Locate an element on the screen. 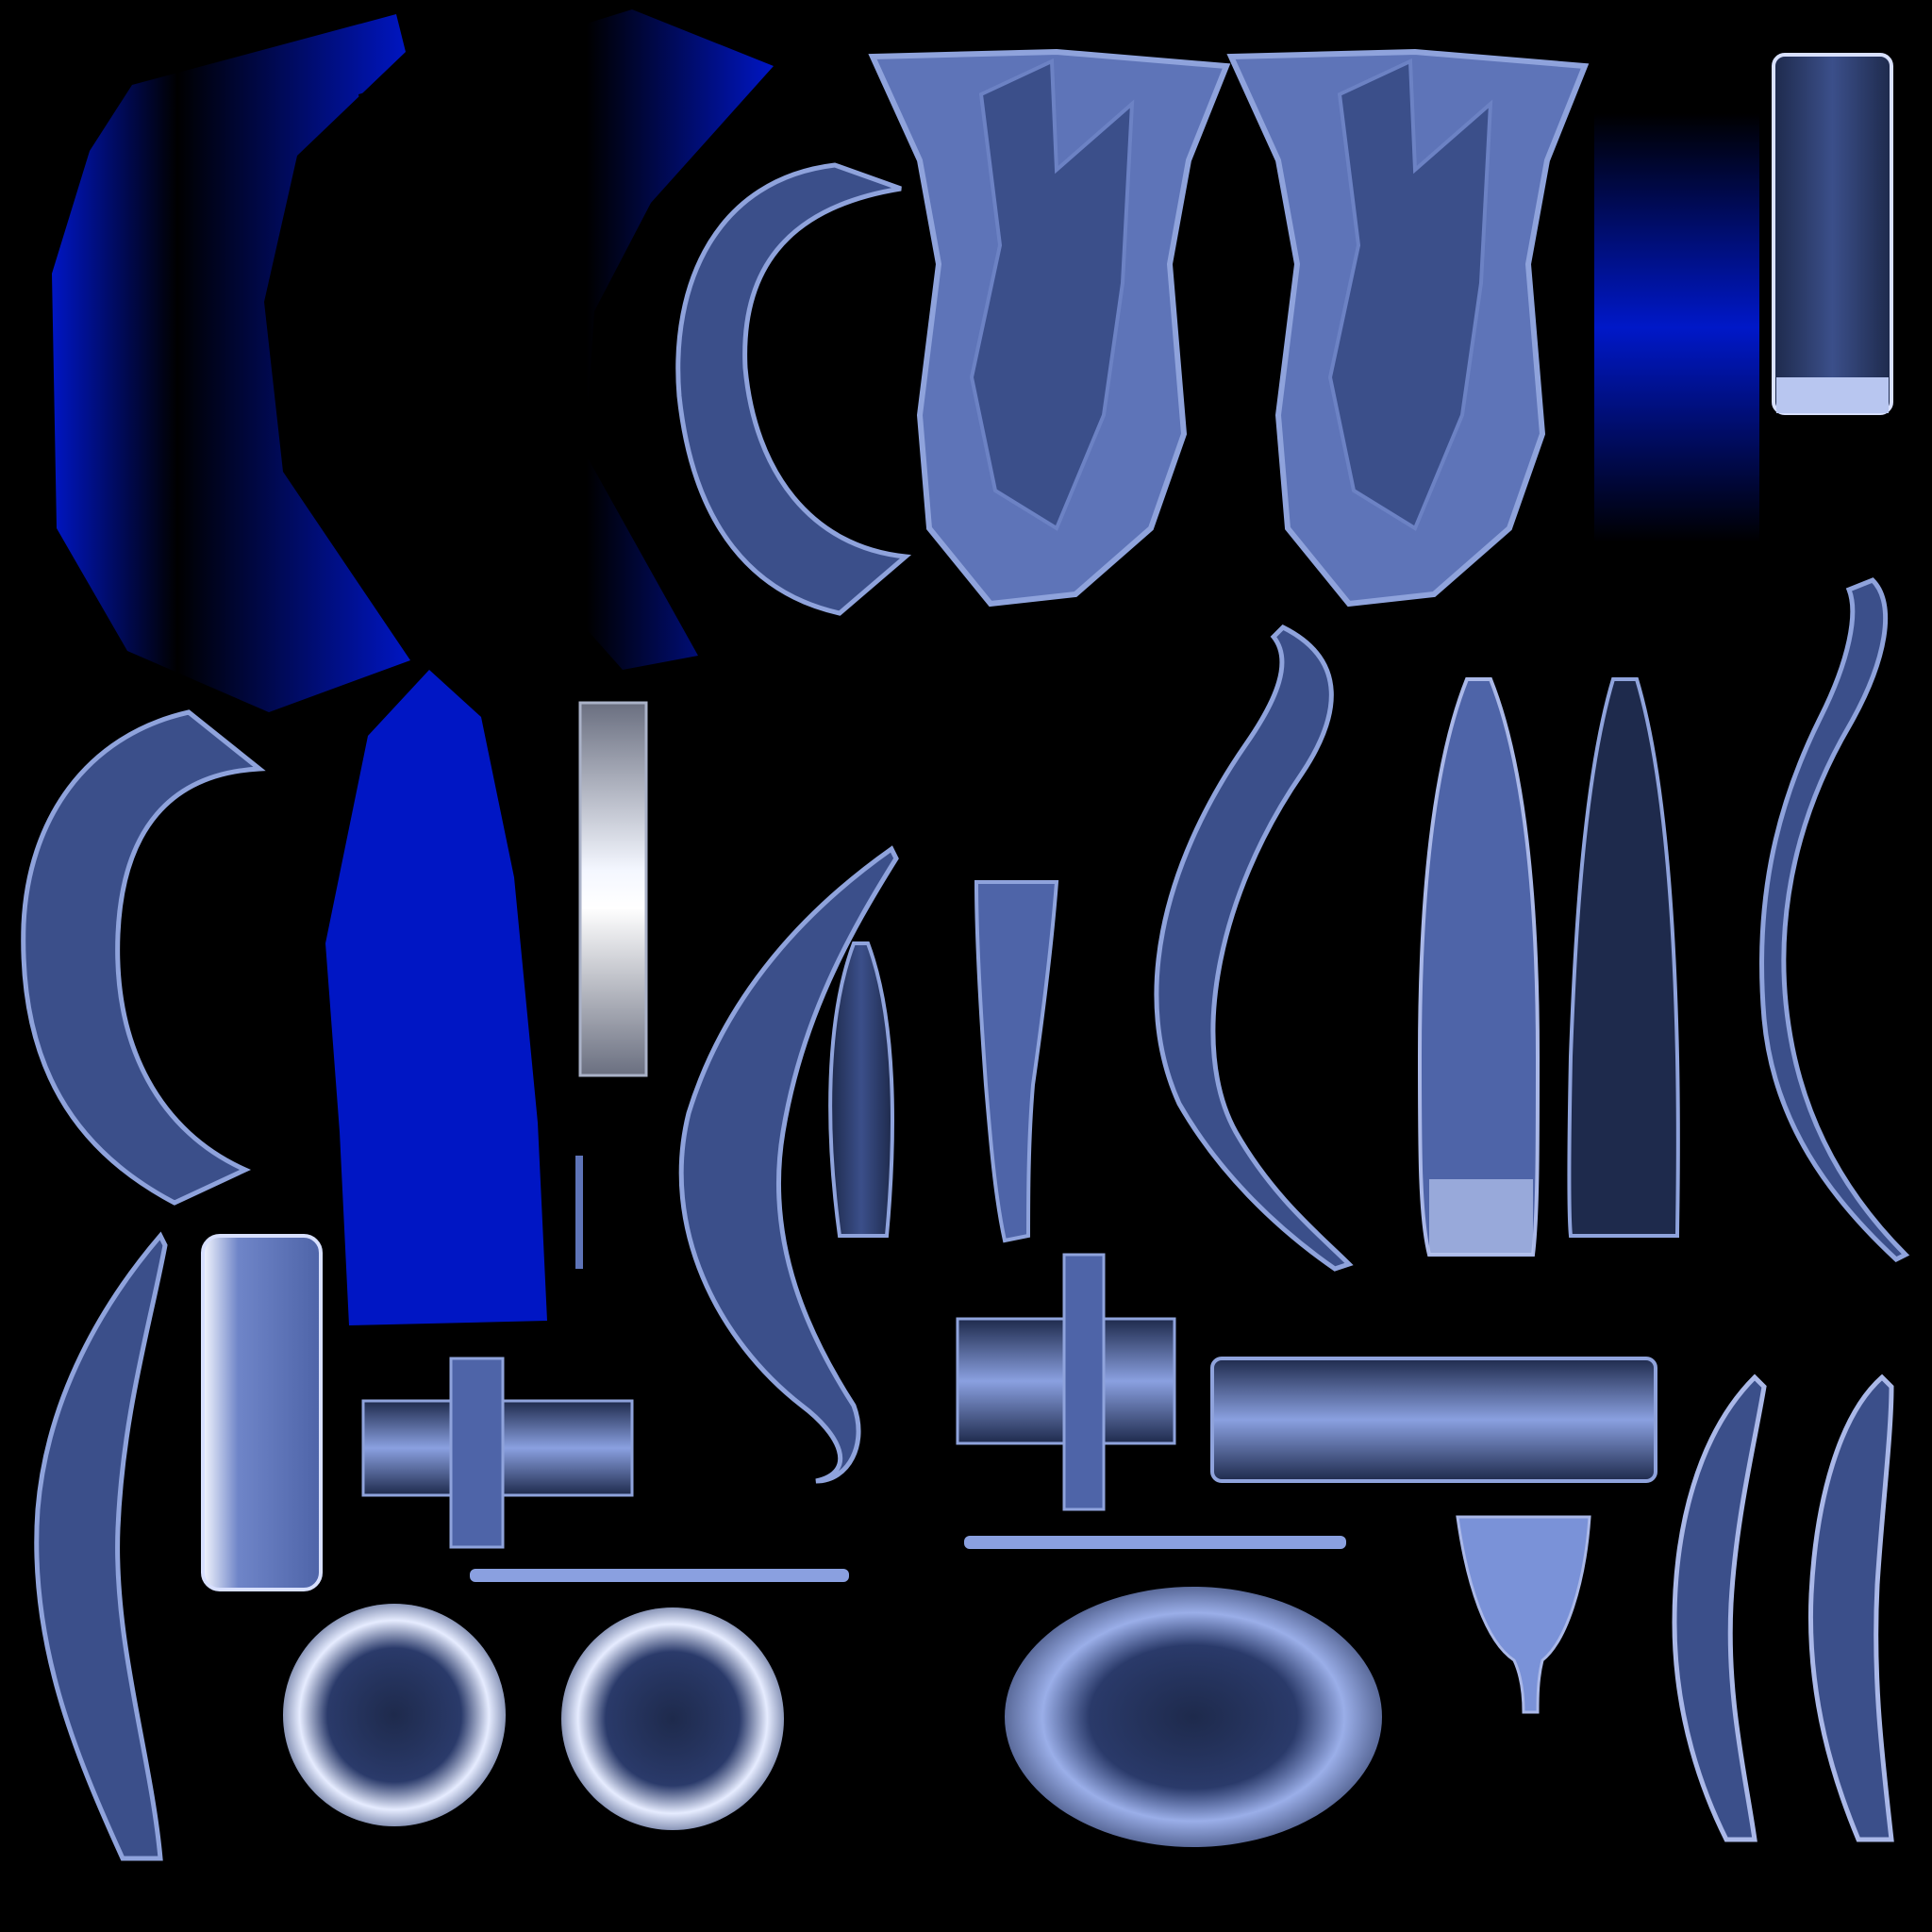 Image resolution: width=1932 pixels, height=1932 pixels. cup-piece is located at coordinates (1523, 1615).